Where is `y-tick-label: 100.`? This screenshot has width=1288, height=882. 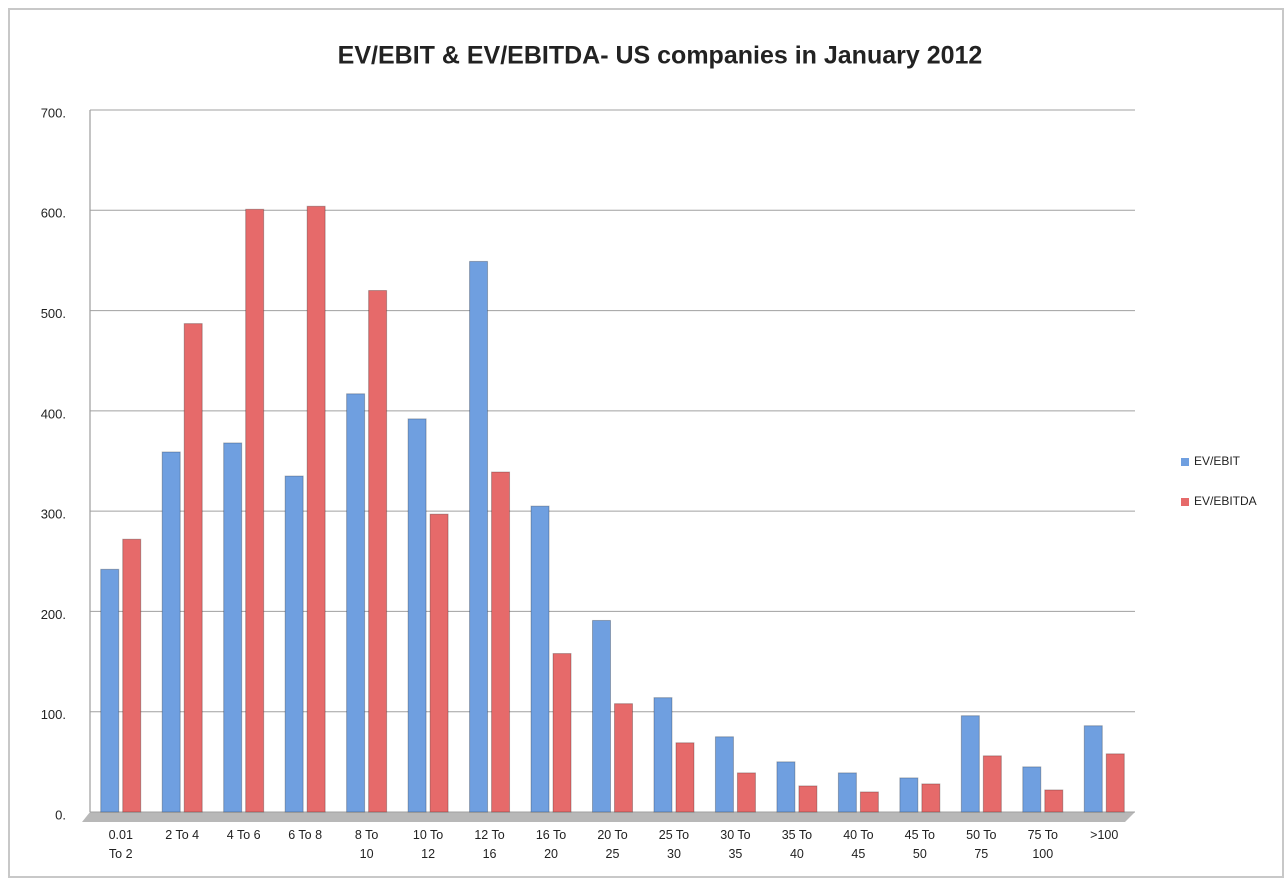
y-tick-label: 100. is located at coordinates (53, 714).